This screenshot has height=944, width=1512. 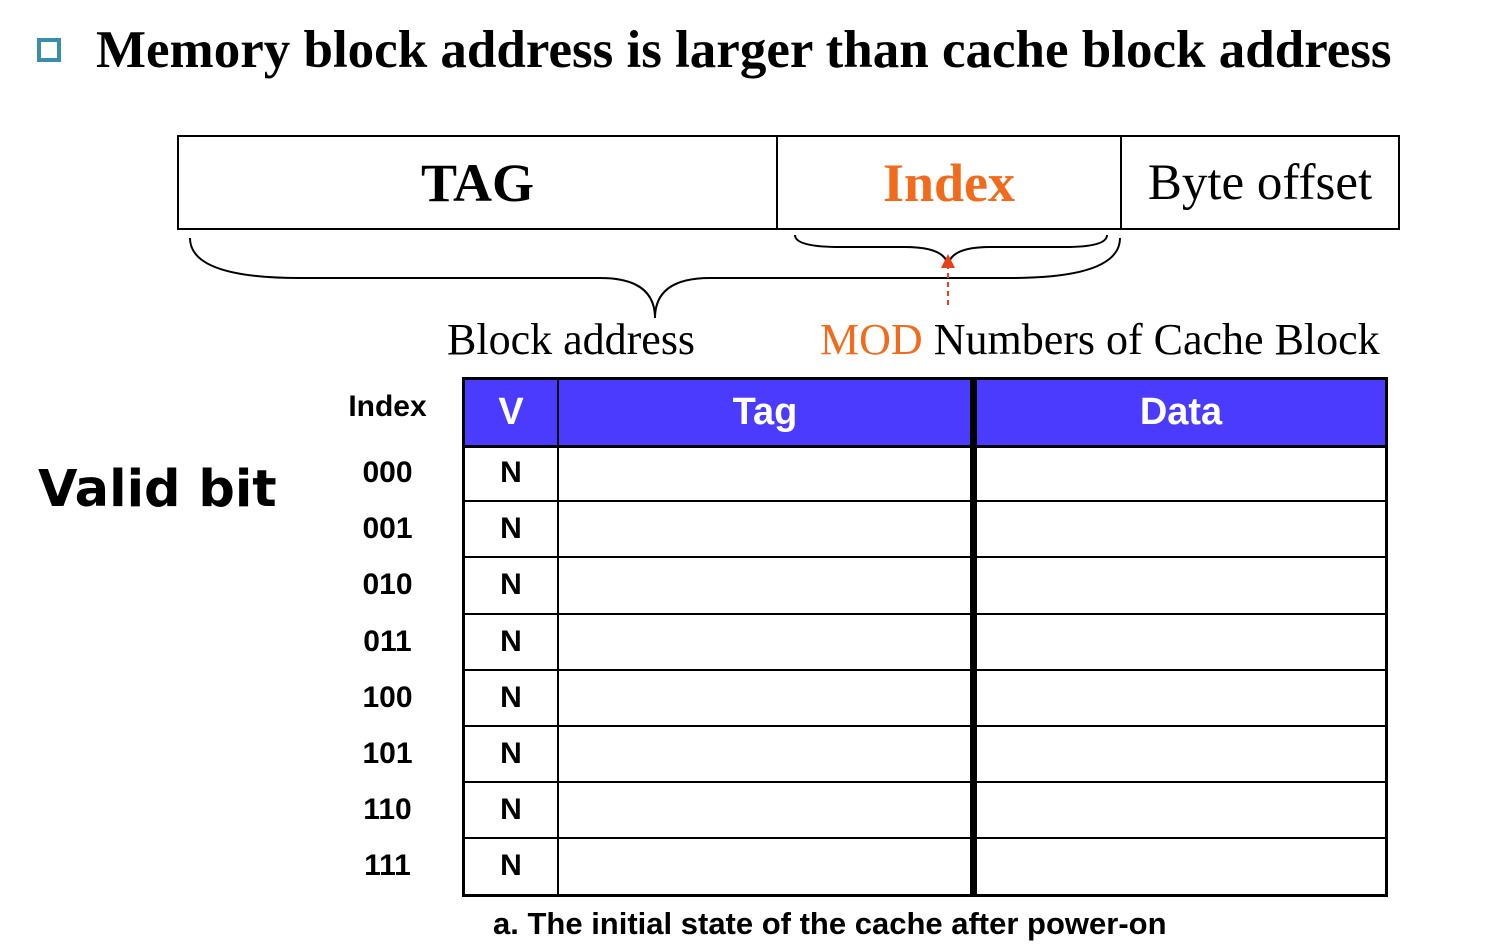 What do you see at coordinates (948, 261) in the screenshot?
I see `mod-arrow-head` at bounding box center [948, 261].